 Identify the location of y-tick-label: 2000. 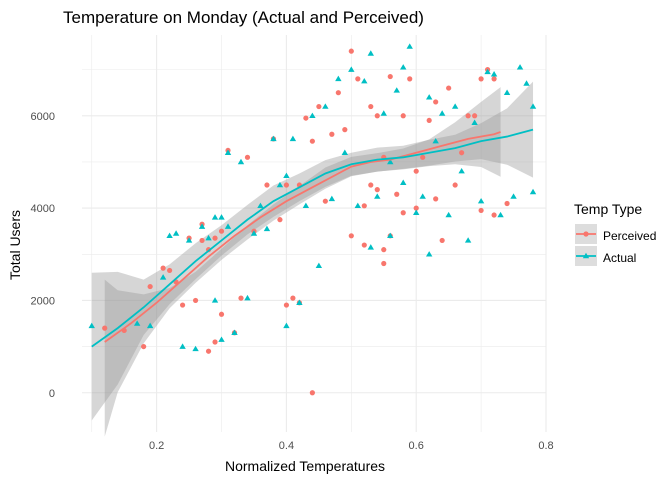
(43, 301).